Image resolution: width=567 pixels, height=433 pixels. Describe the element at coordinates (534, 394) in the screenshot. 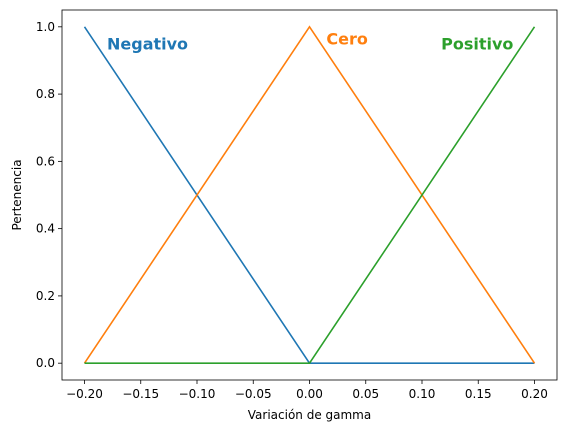

I see `x-tick-label: 0.20` at that location.